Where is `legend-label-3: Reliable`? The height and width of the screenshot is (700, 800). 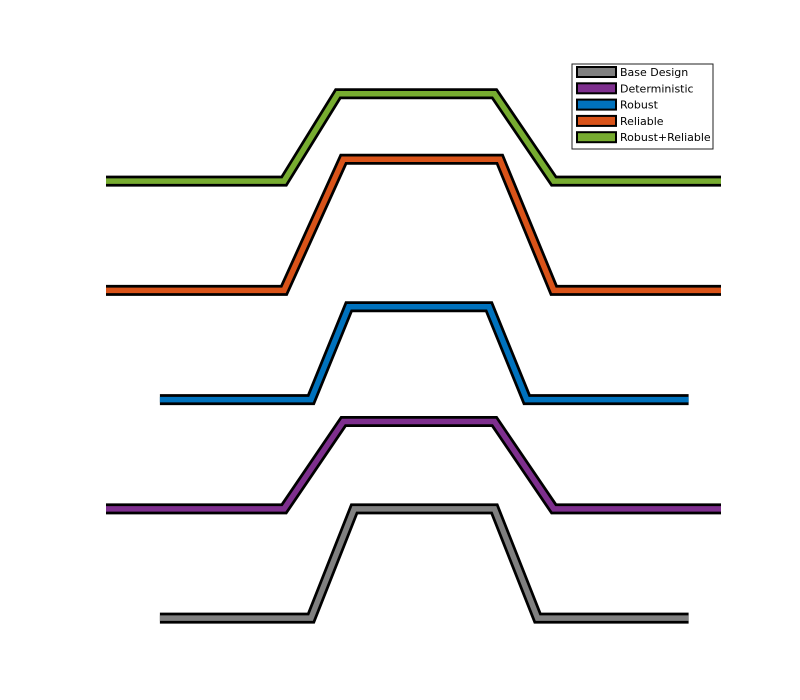
legend-label-3: Reliable is located at coordinates (642, 121).